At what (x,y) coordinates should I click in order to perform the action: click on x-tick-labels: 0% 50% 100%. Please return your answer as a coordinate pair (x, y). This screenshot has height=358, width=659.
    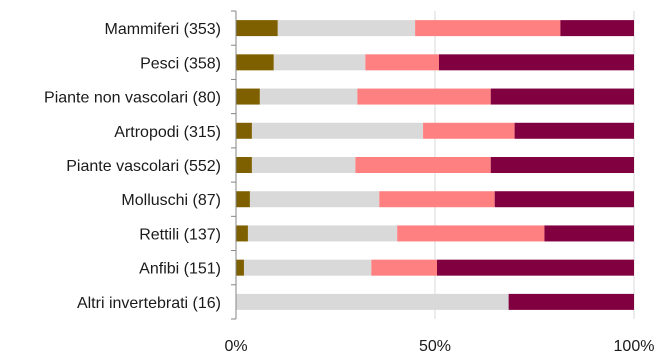
    Looking at the image, I should click on (439, 346).